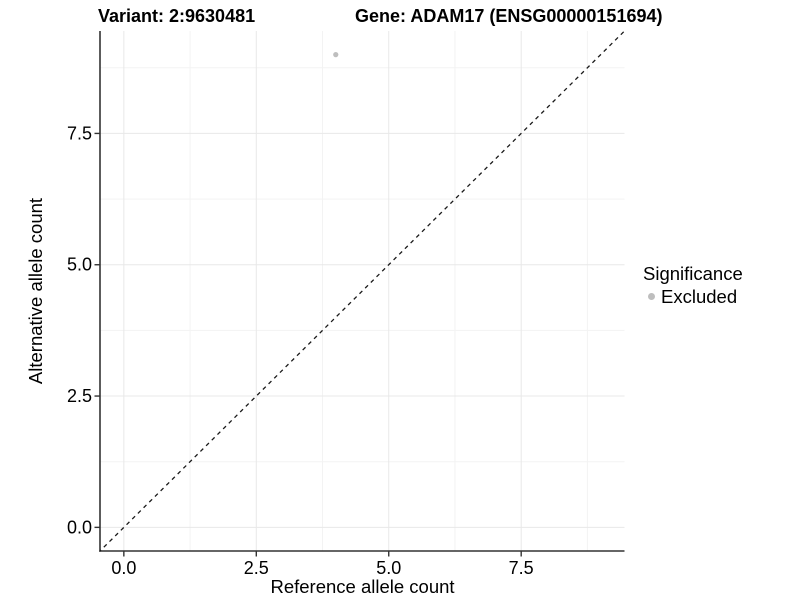  I want to click on legend-key, so click(651, 296).